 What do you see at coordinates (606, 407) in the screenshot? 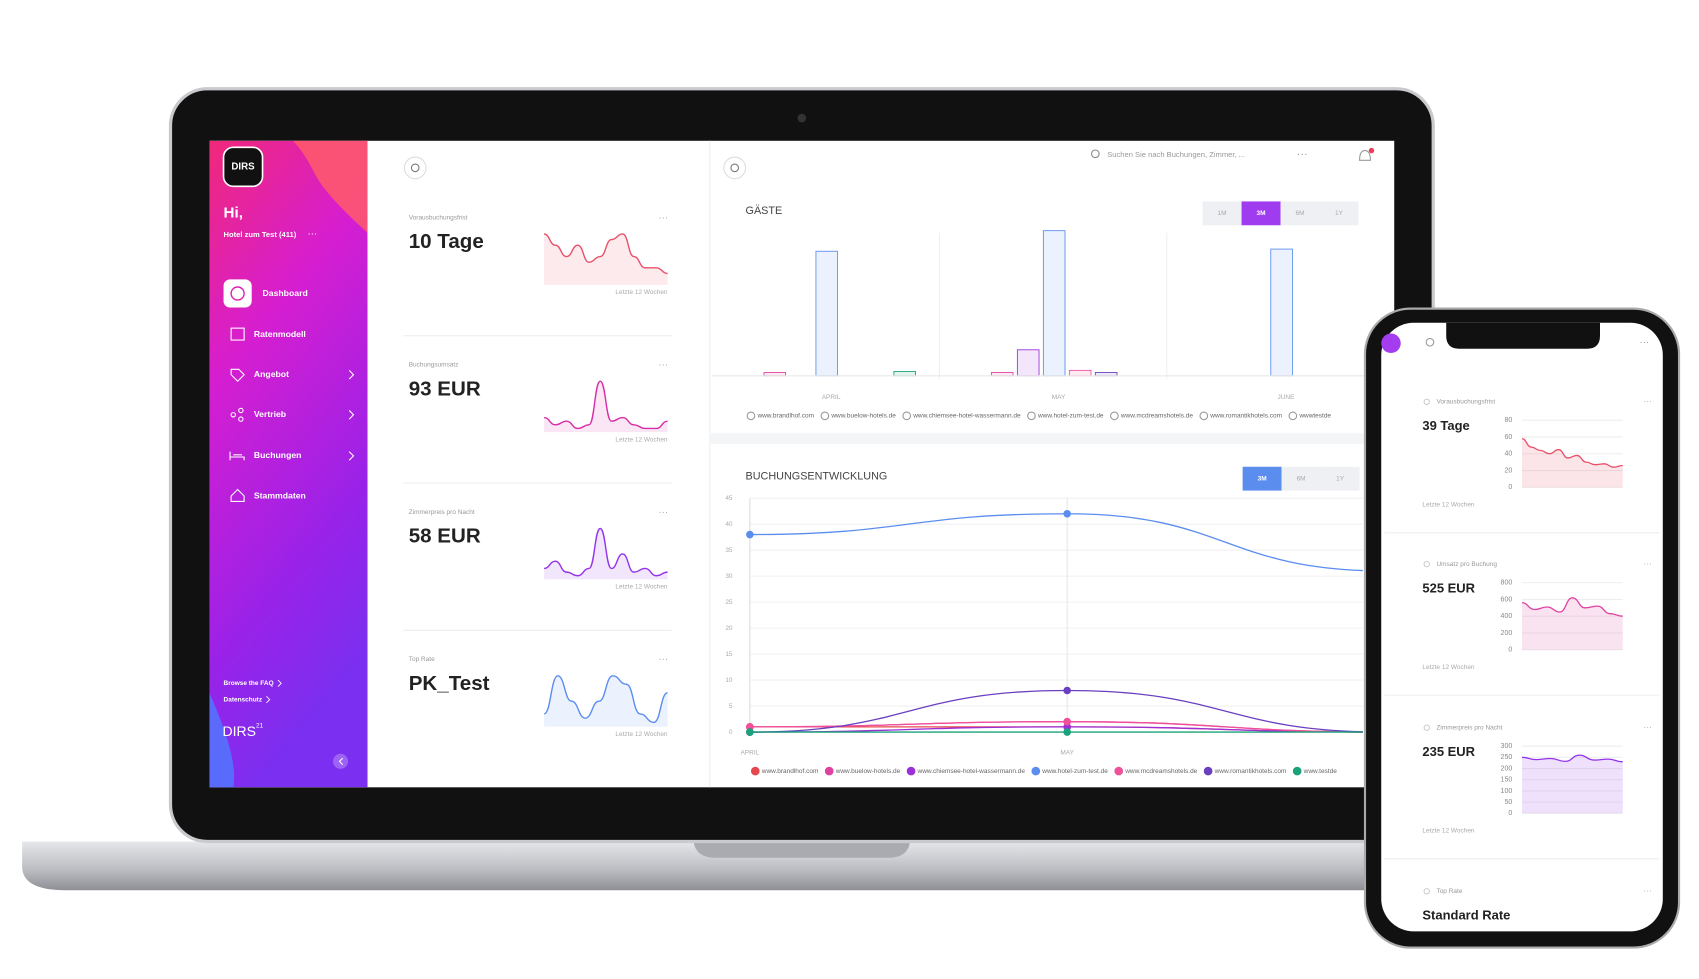
I see `sparkline-area` at bounding box center [606, 407].